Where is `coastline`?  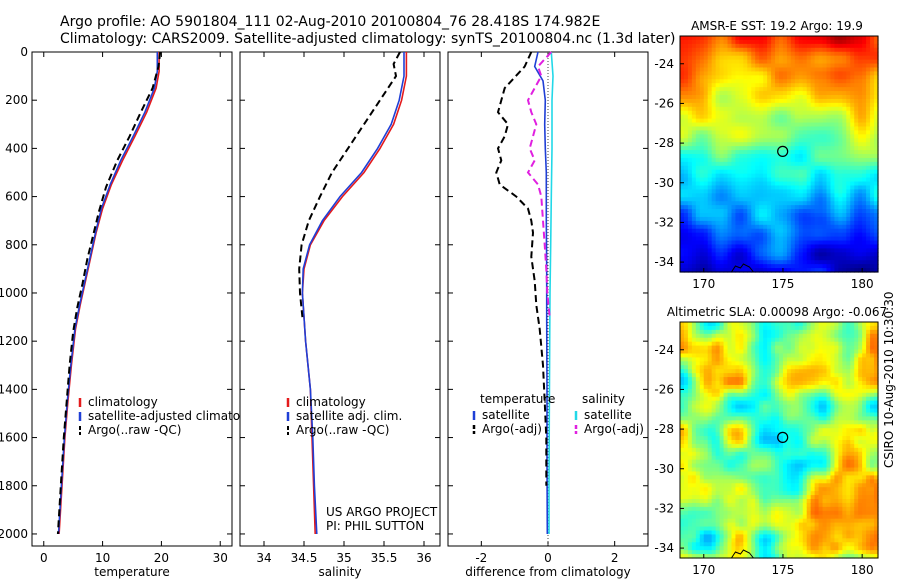
coastline is located at coordinates (742, 268).